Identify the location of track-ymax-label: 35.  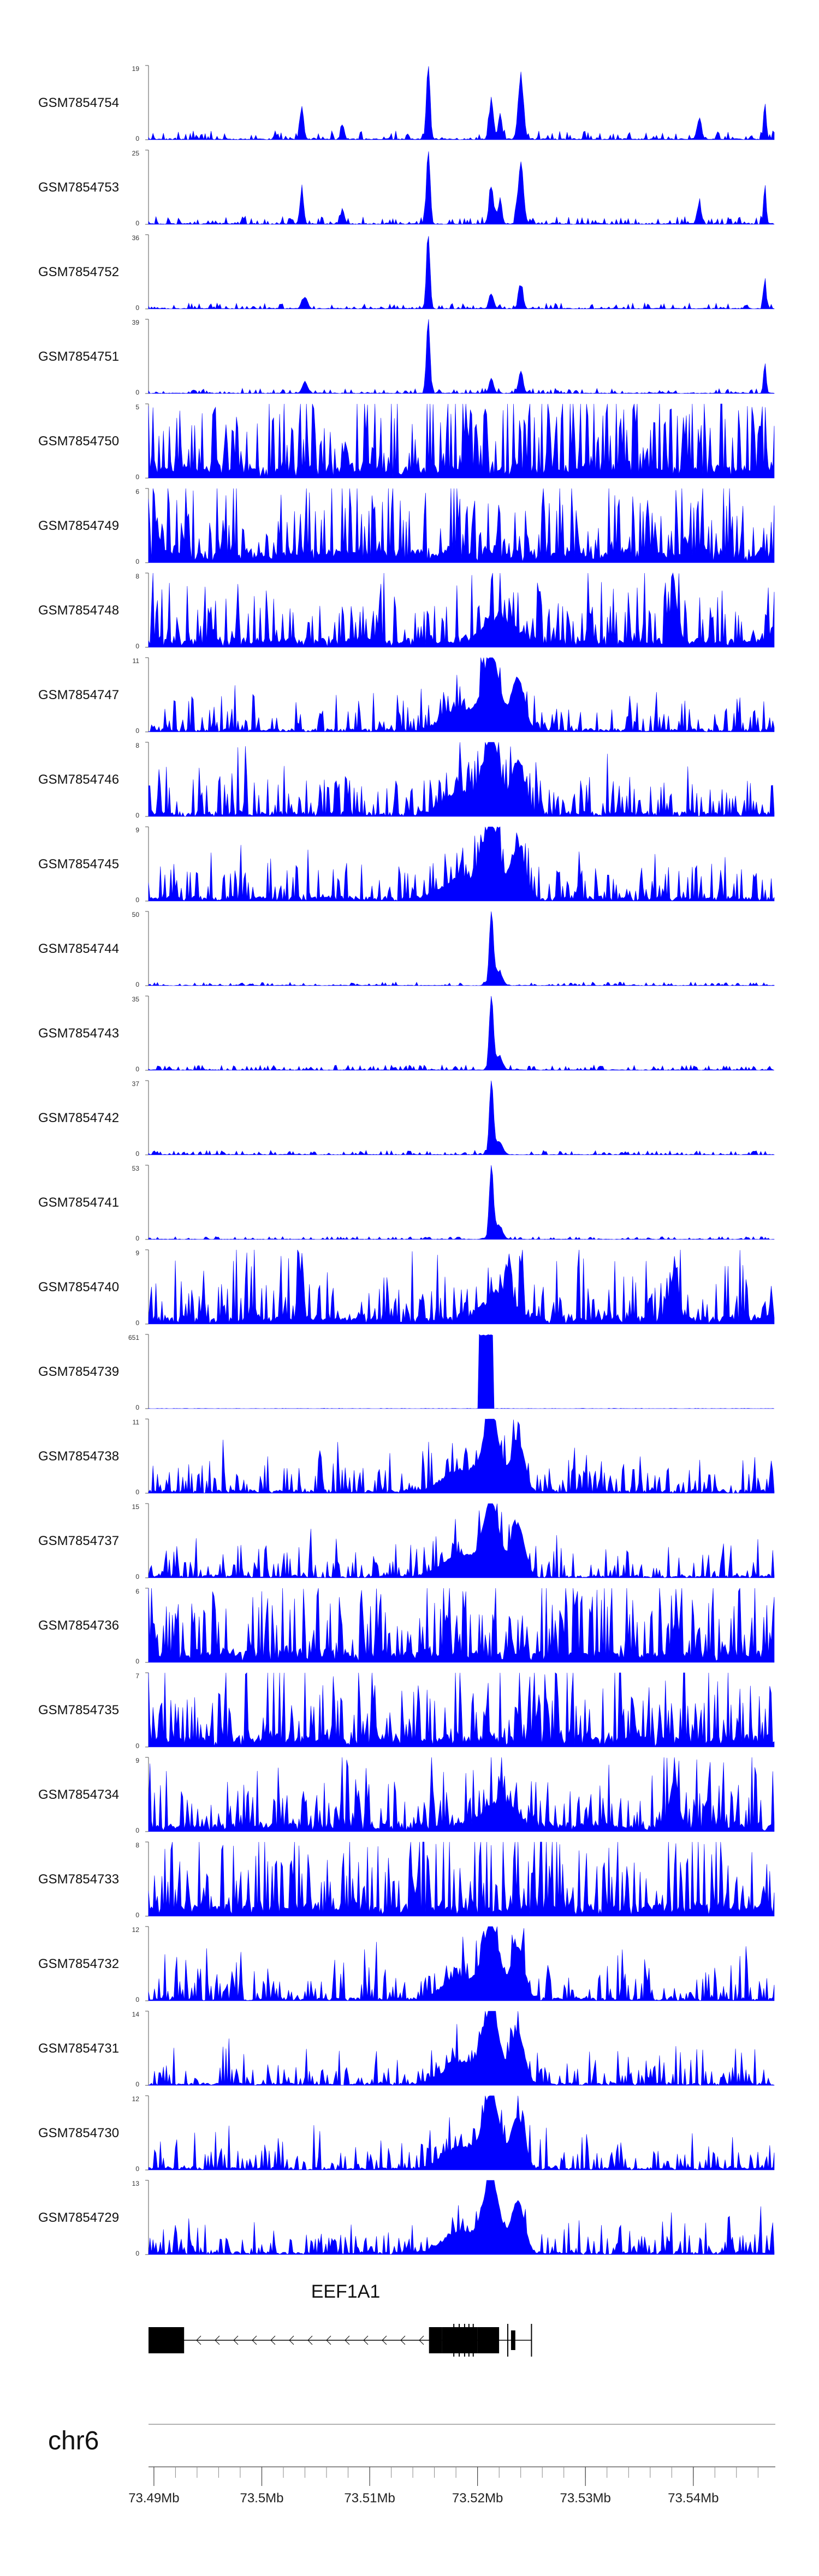
(136, 999).